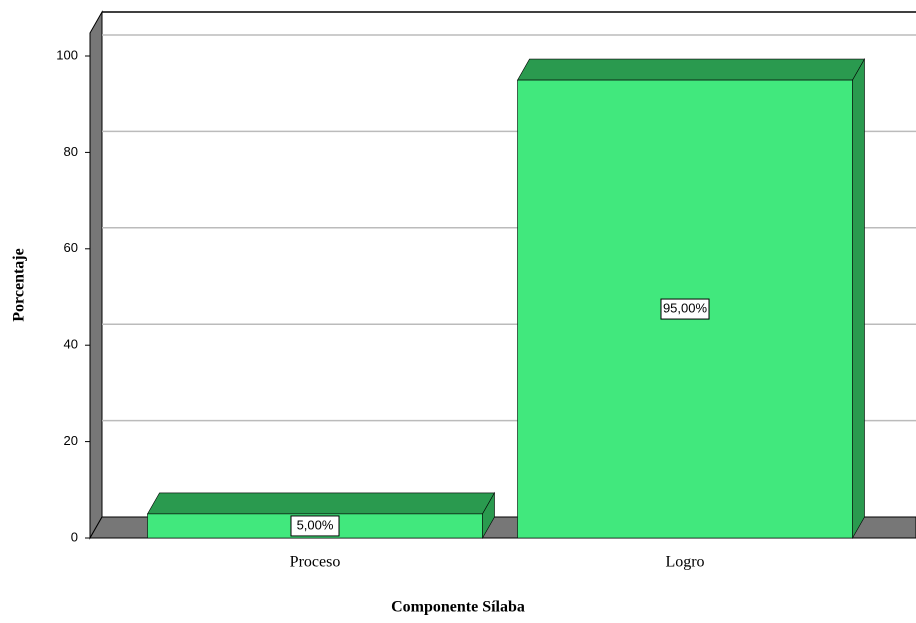  I want to click on y-axis-title: Porcentaje, so click(19, 284).